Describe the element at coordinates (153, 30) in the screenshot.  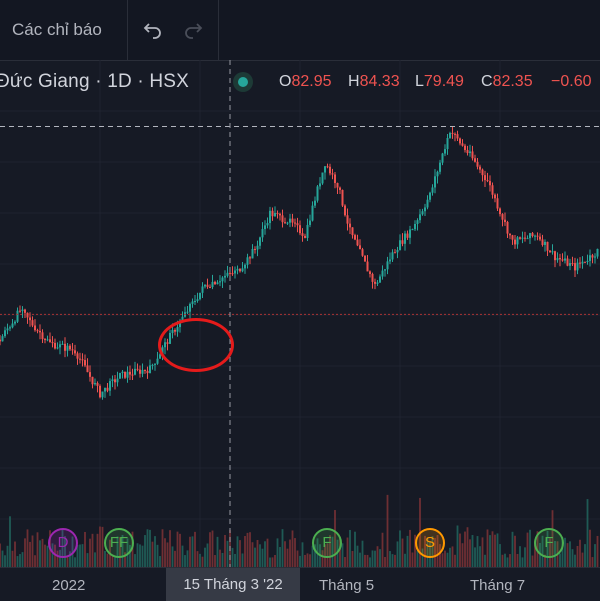
I see `undo-arrow-icon` at that location.